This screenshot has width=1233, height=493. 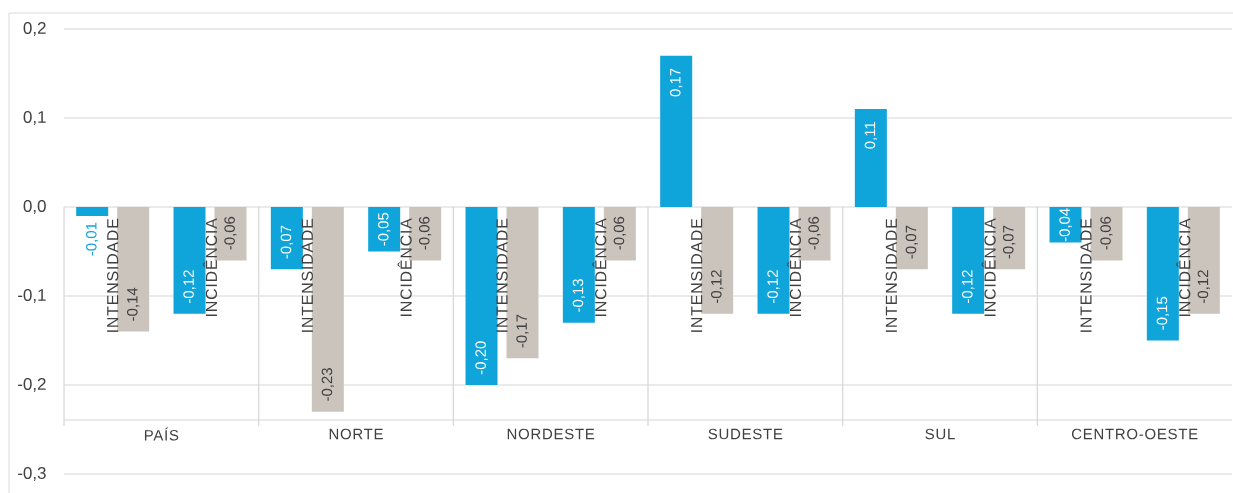 I want to click on annotation: NORTE, so click(x=356, y=434).